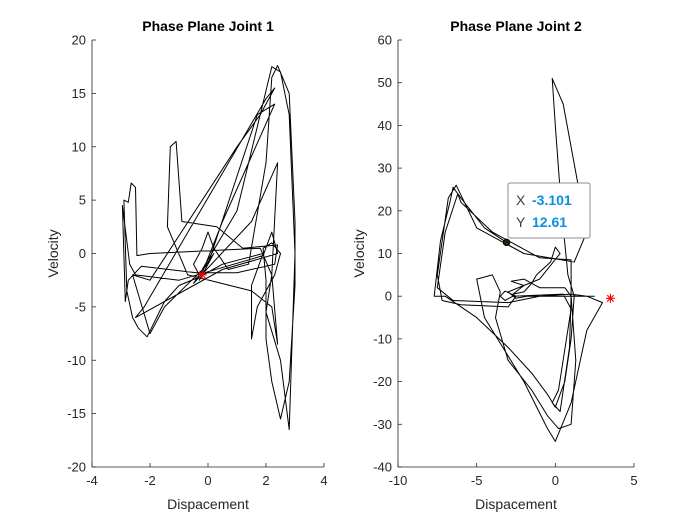 This screenshot has width=700, height=525. Describe the element at coordinates (388, 296) in the screenshot. I see `y-tick-label-joint2: 0` at that location.